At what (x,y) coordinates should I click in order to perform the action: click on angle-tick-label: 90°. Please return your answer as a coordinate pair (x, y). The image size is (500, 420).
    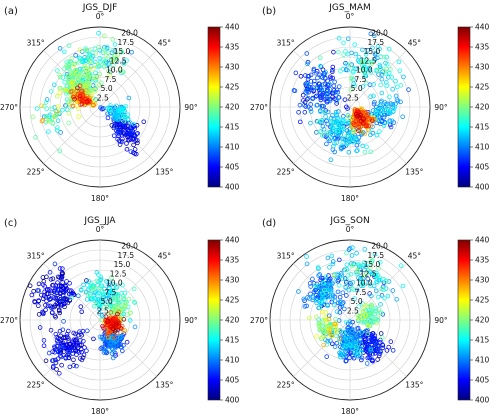
    Looking at the image, I should click on (191, 320).